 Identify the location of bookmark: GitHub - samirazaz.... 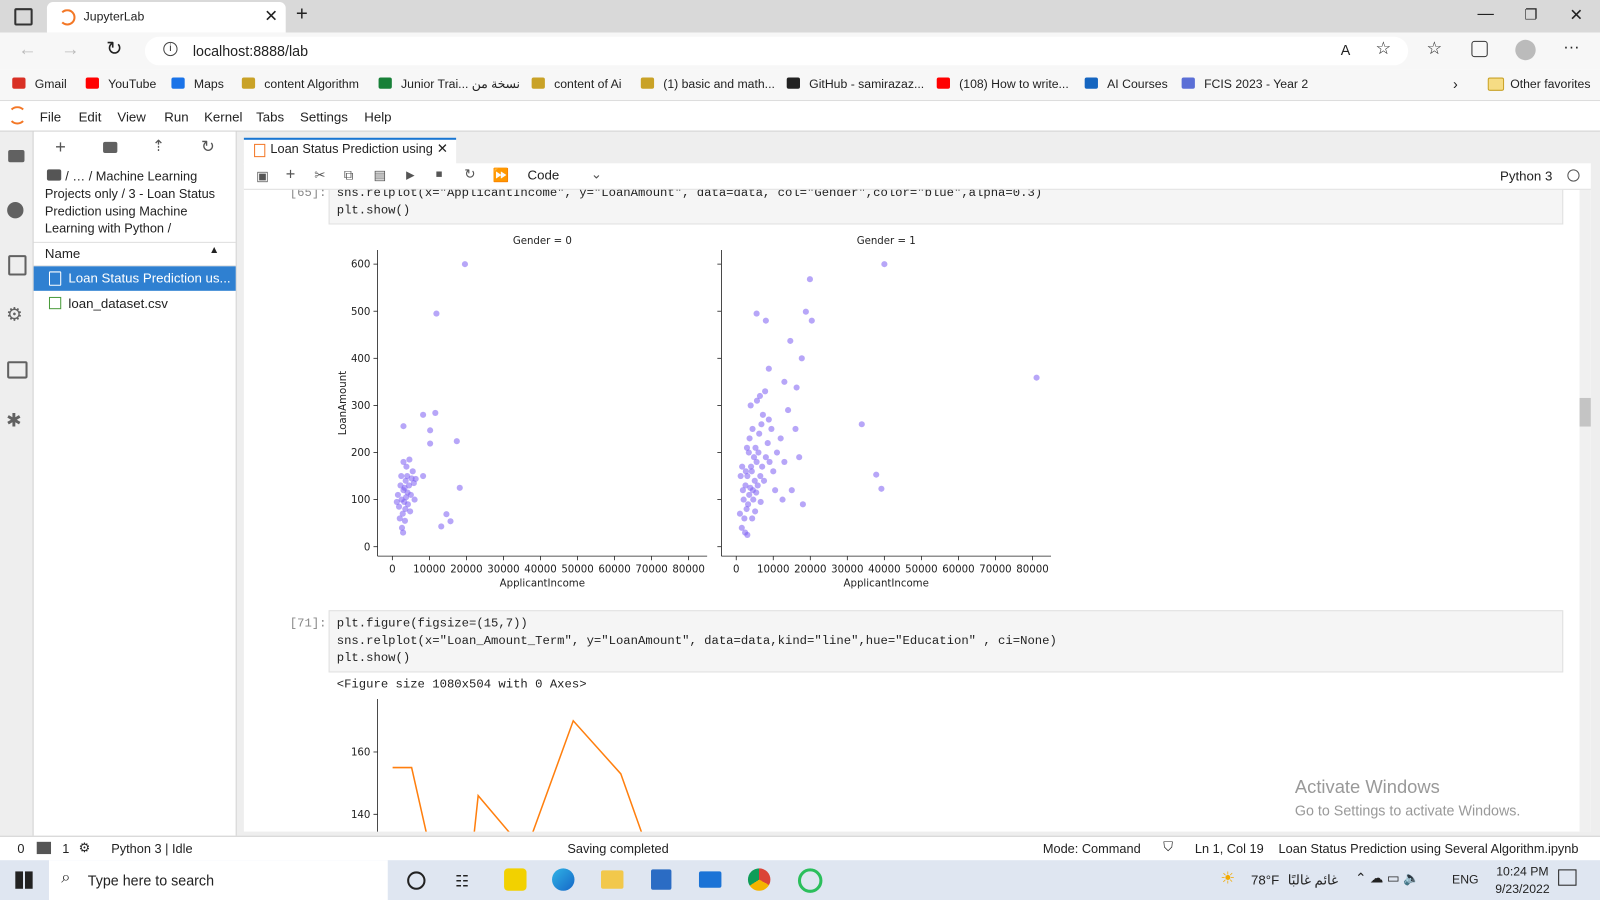
(867, 83).